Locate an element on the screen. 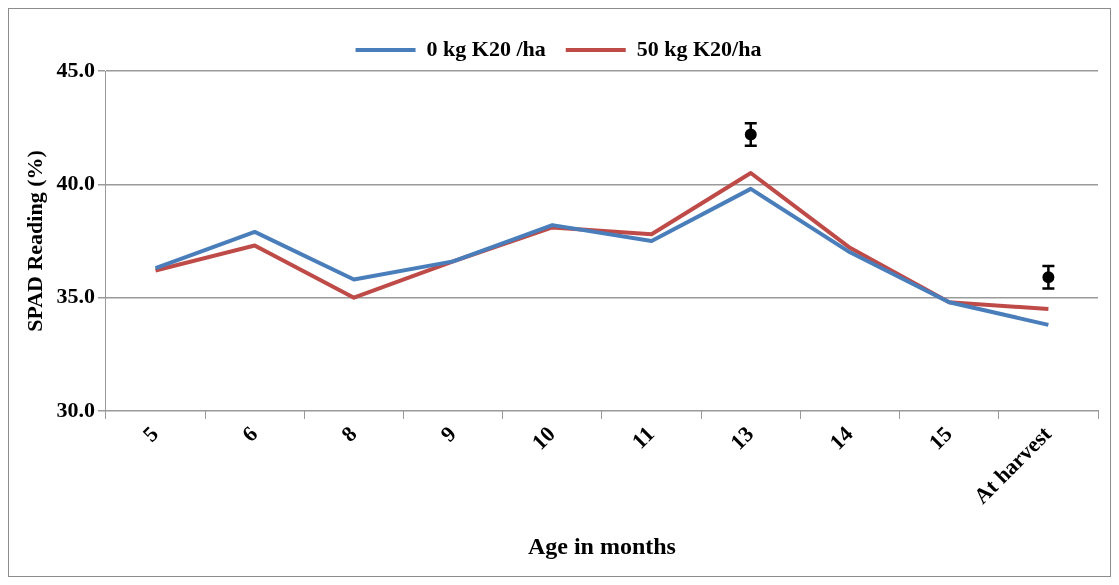 Image resolution: width=1119 pixels, height=585 pixels. y-tick-label: 45.0 is located at coordinates (75, 69).